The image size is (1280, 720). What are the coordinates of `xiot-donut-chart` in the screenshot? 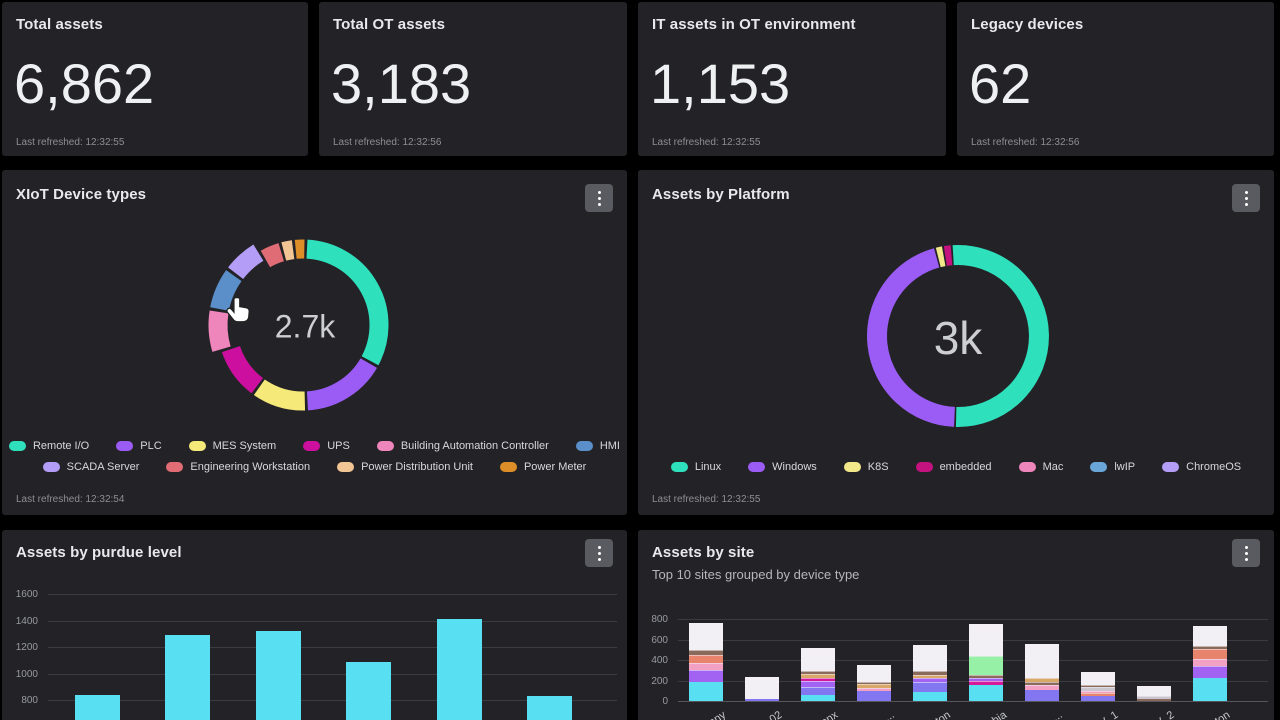 It's located at (298, 325).